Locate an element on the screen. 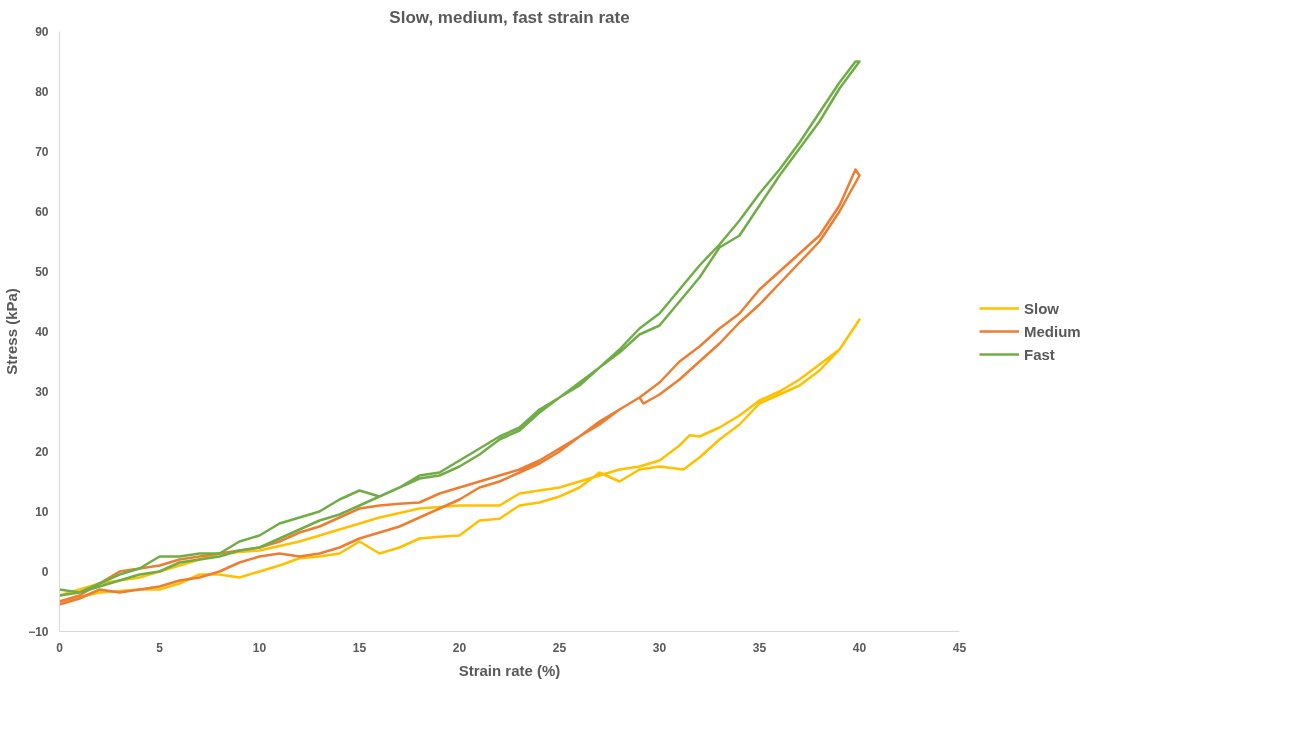 The height and width of the screenshot is (749, 1296). y-tick-label: −10 is located at coordinates (38, 632).